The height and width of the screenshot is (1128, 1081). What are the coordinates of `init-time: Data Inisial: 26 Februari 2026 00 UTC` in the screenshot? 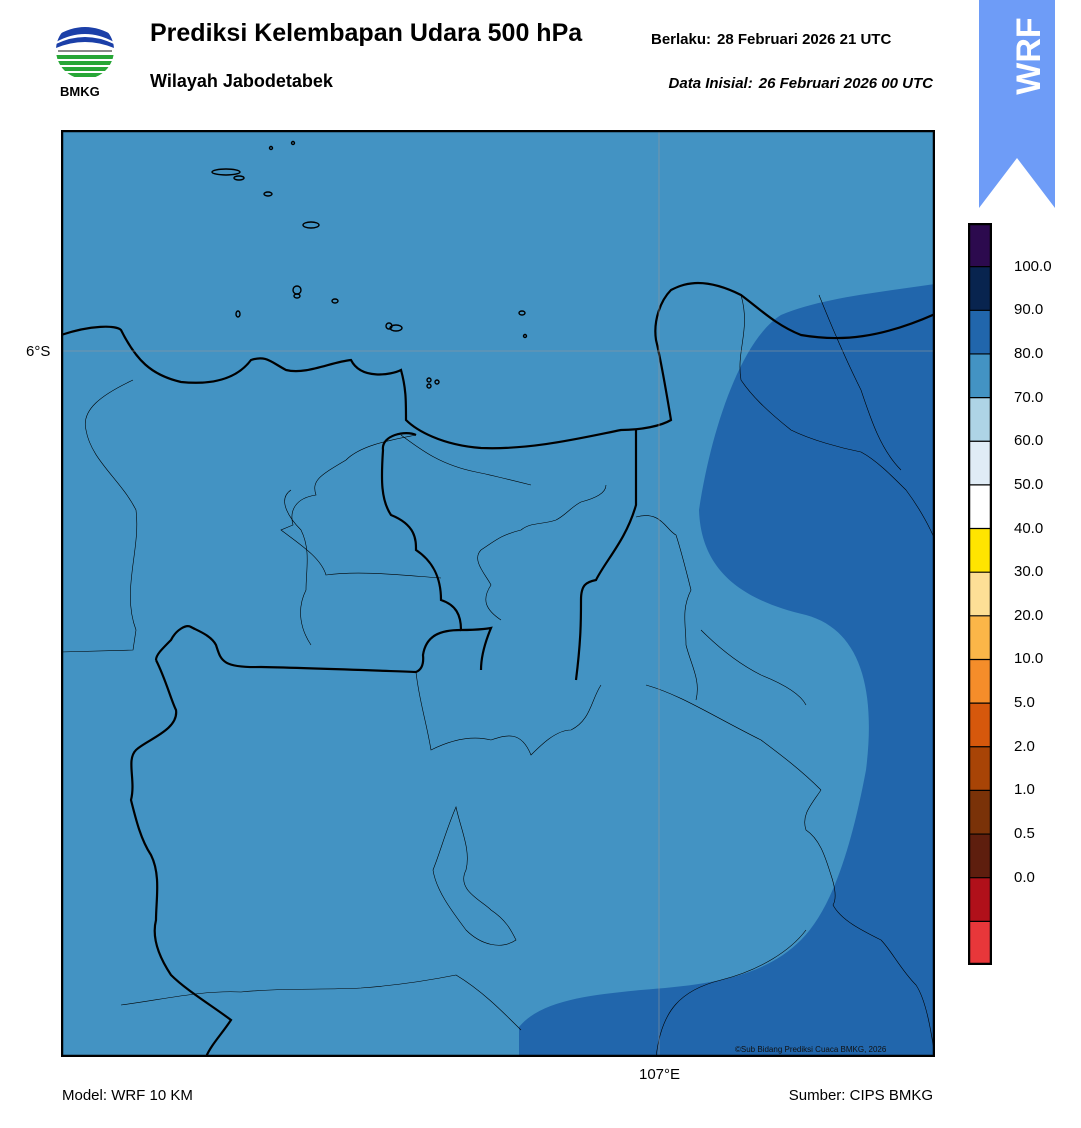 It's located at (801, 83).